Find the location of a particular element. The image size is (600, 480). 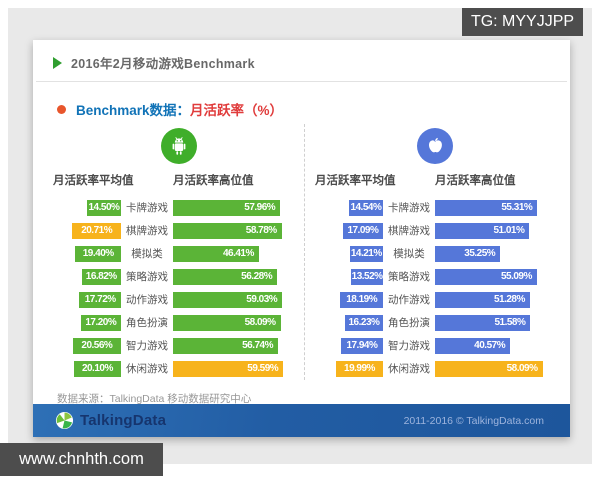

benchmark-row: 16.82% 策略游戏 56.28% is located at coordinates (178, 276).